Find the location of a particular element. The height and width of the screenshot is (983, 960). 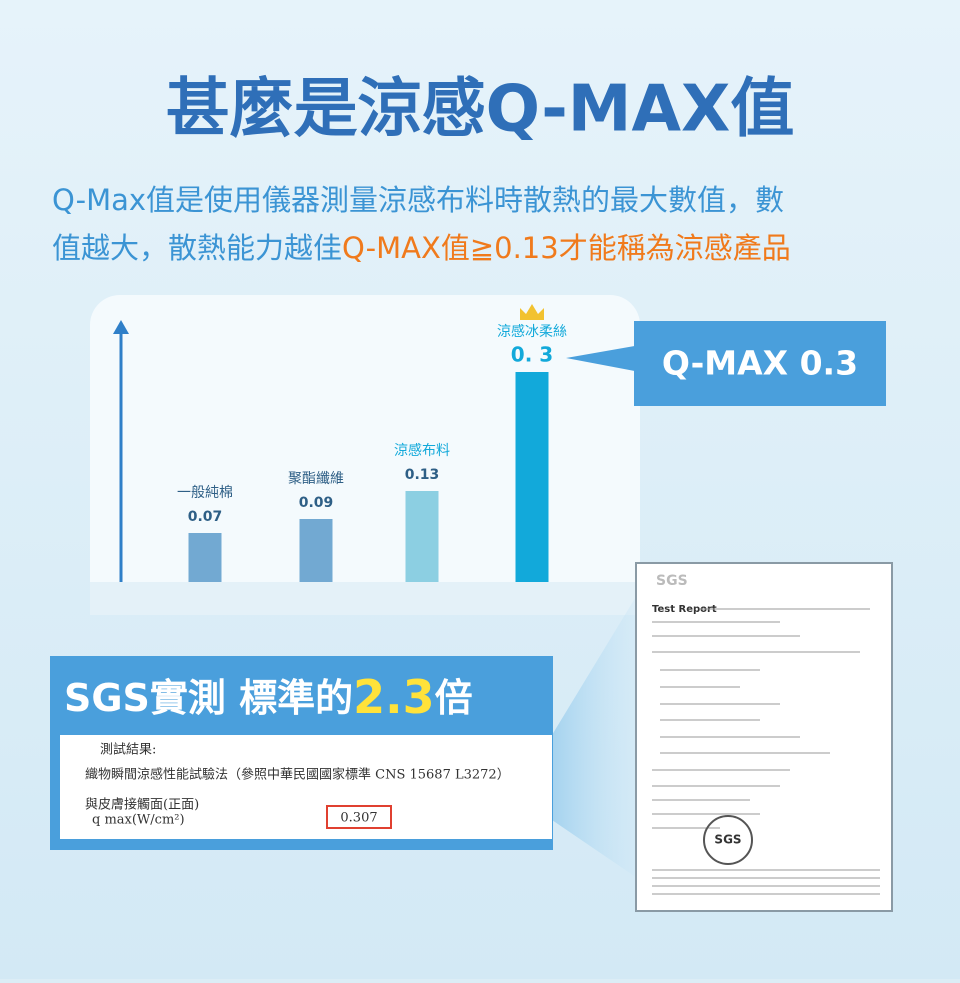

category-label: 一般純棉 is located at coordinates (205, 492).